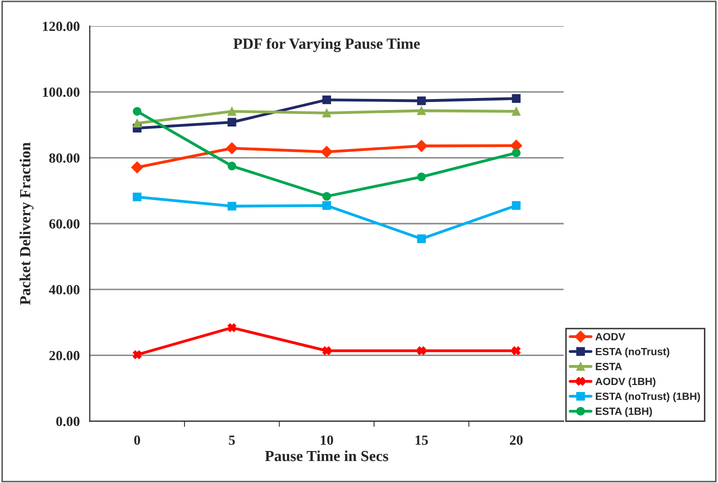 Image resolution: width=718 pixels, height=483 pixels. I want to click on y-tick-label: 0.00, so click(68, 421).